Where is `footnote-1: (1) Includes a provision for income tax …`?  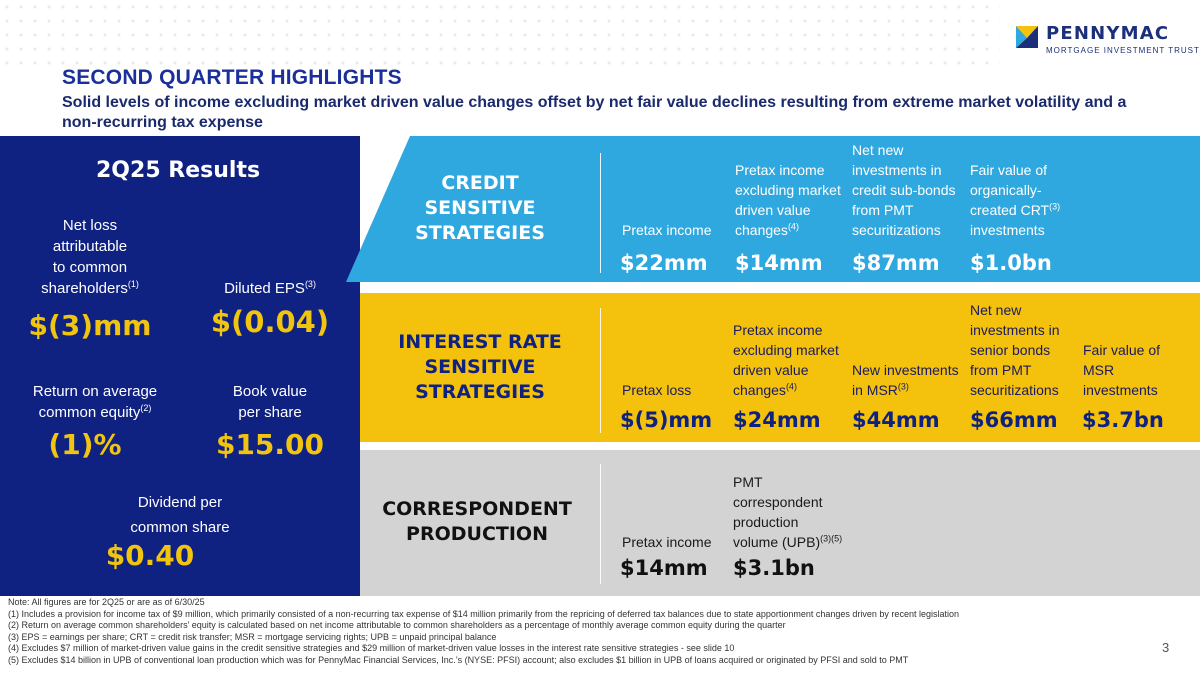
footnote-1: (1) Includes a provision for income tax … is located at coordinates (483, 613).